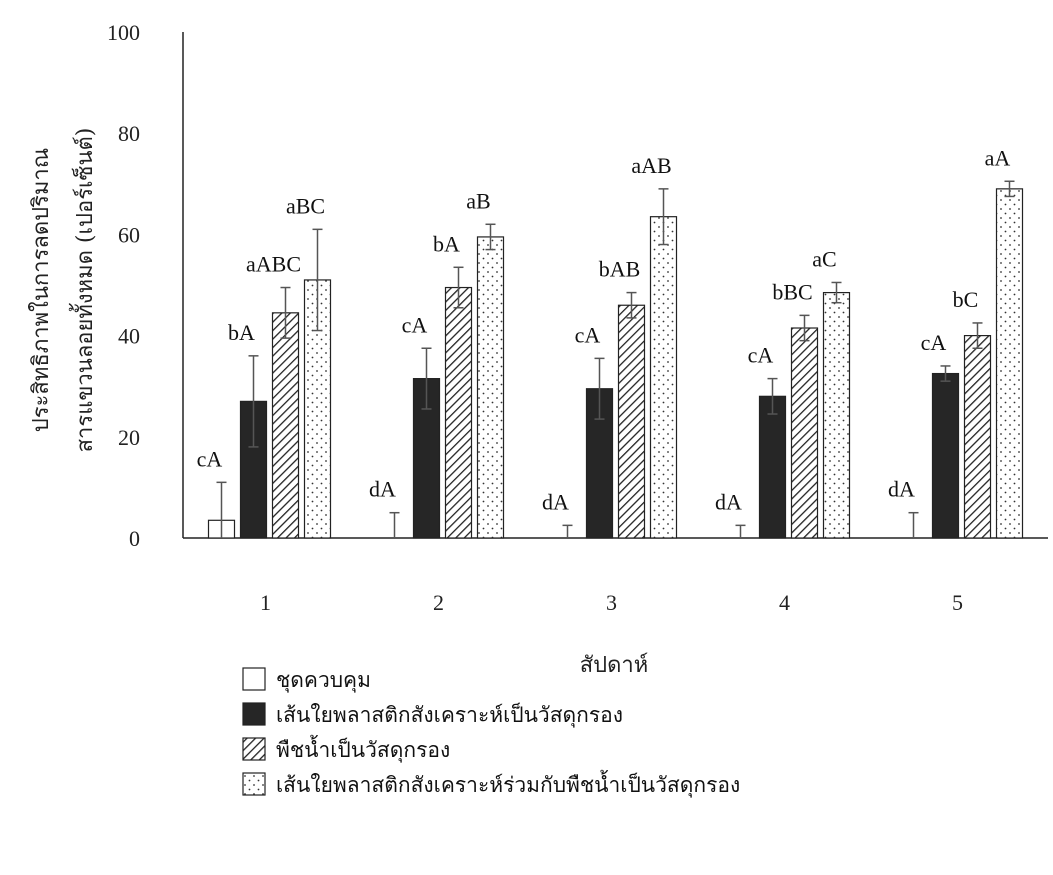  What do you see at coordinates (129, 437) in the screenshot?
I see `y-tick-label: 20` at bounding box center [129, 437].